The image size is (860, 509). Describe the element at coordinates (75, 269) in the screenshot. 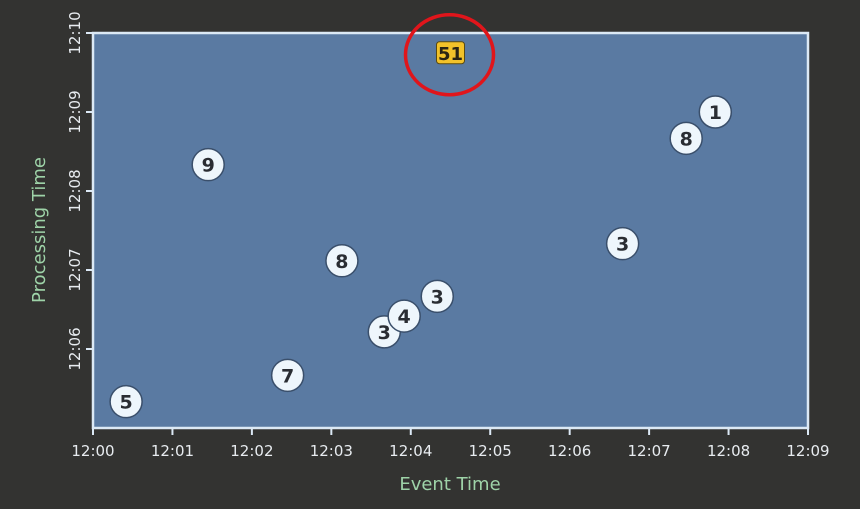

I see `y-tick-label: 12:07` at that location.